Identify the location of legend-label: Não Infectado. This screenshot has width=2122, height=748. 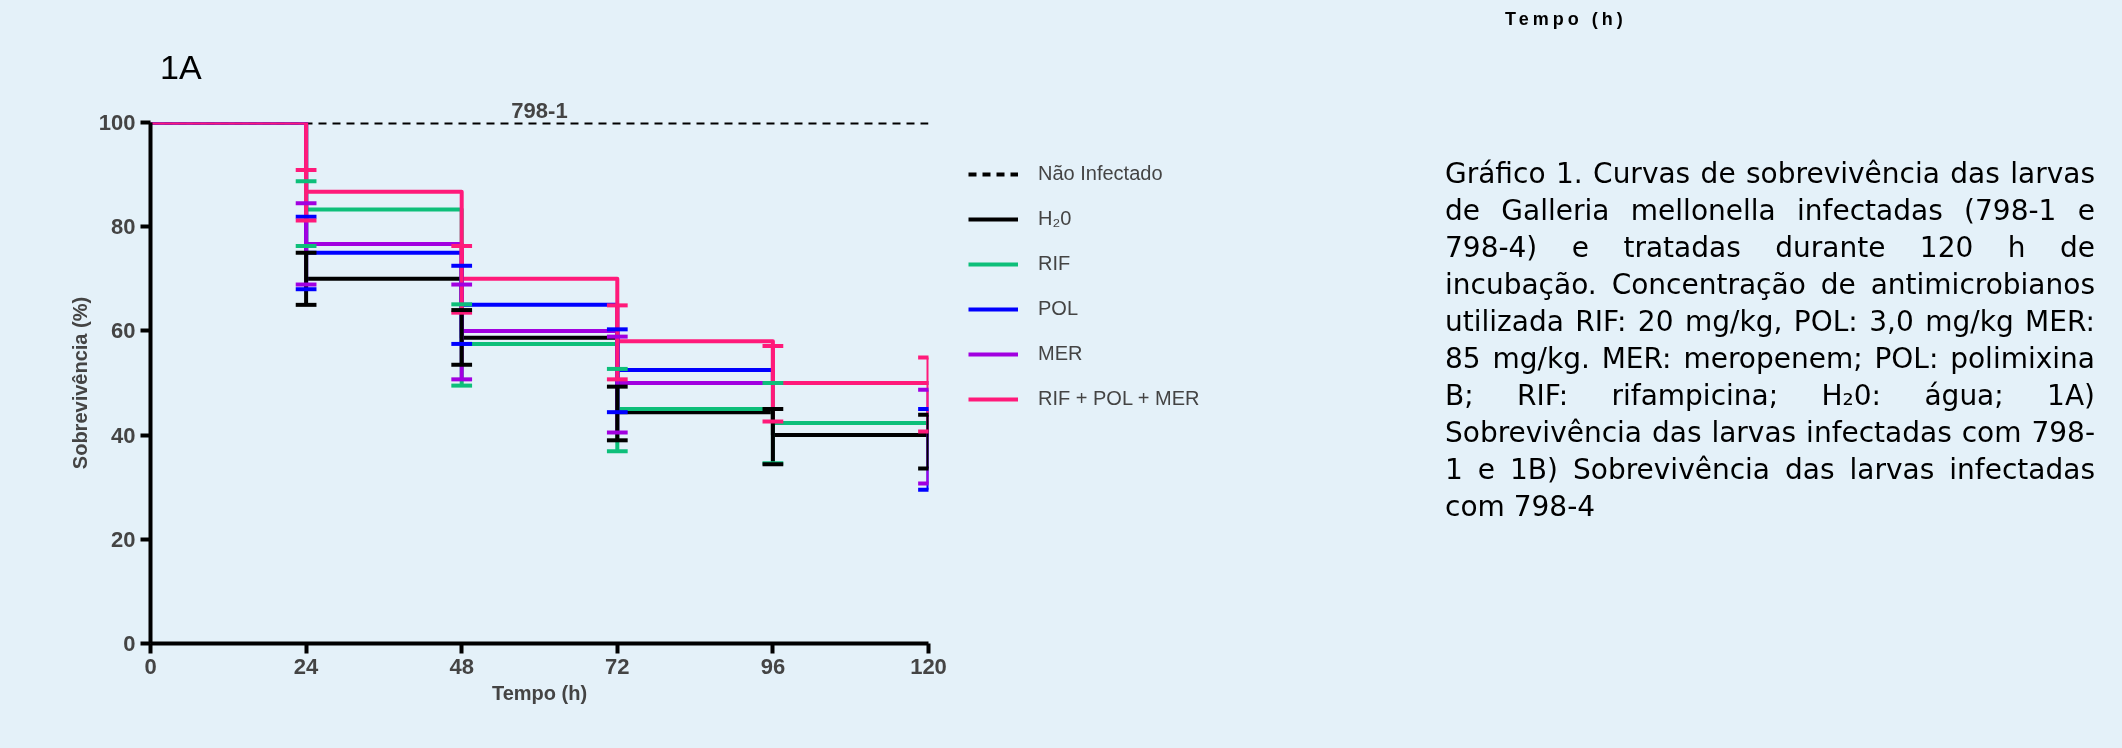
(1100, 173).